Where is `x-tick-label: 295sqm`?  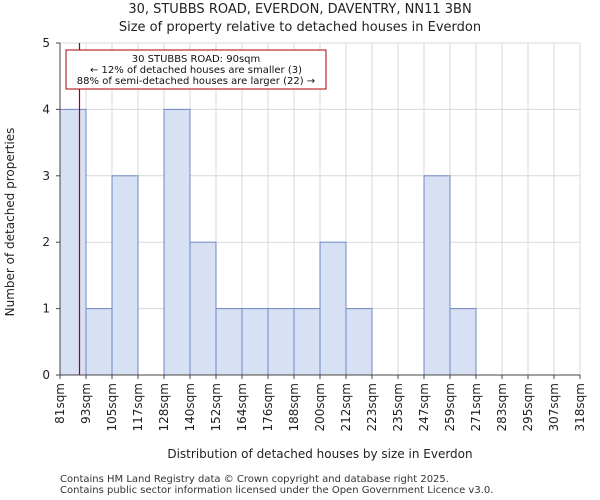 x-tick-label: 295sqm is located at coordinates (528, 407).